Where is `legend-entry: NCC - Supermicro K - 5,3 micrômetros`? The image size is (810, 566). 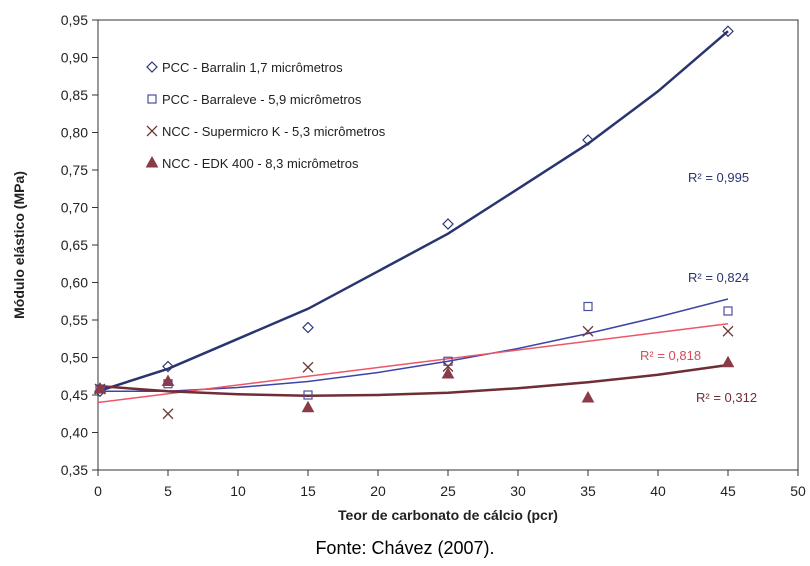
legend-entry: NCC - Supermicro K - 5,3 micrômetros is located at coordinates (274, 131).